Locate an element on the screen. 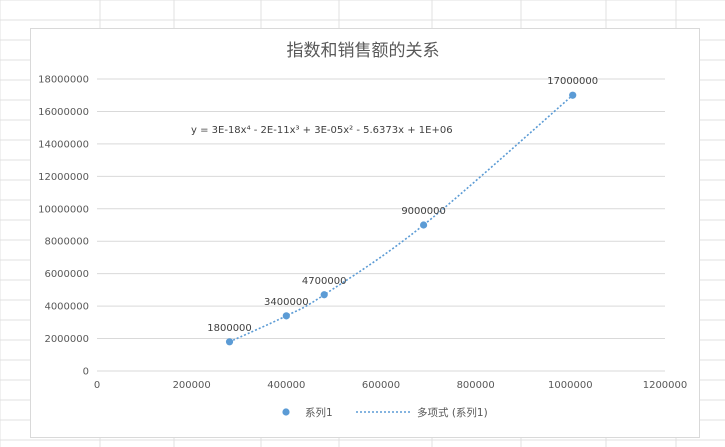  legend-series-marker is located at coordinates (286, 412).